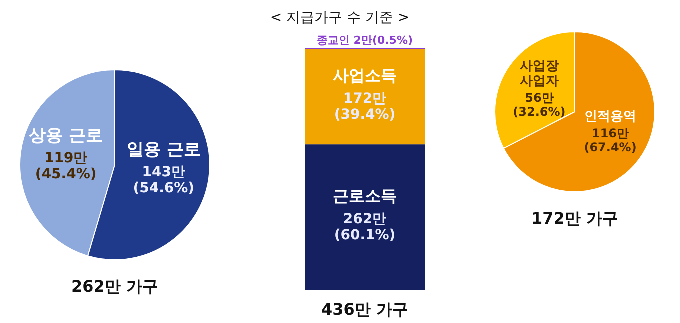  What do you see at coordinates (164, 180) in the screenshot?
I see `value-label: 143만 (54.6%)` at bounding box center [164, 180].